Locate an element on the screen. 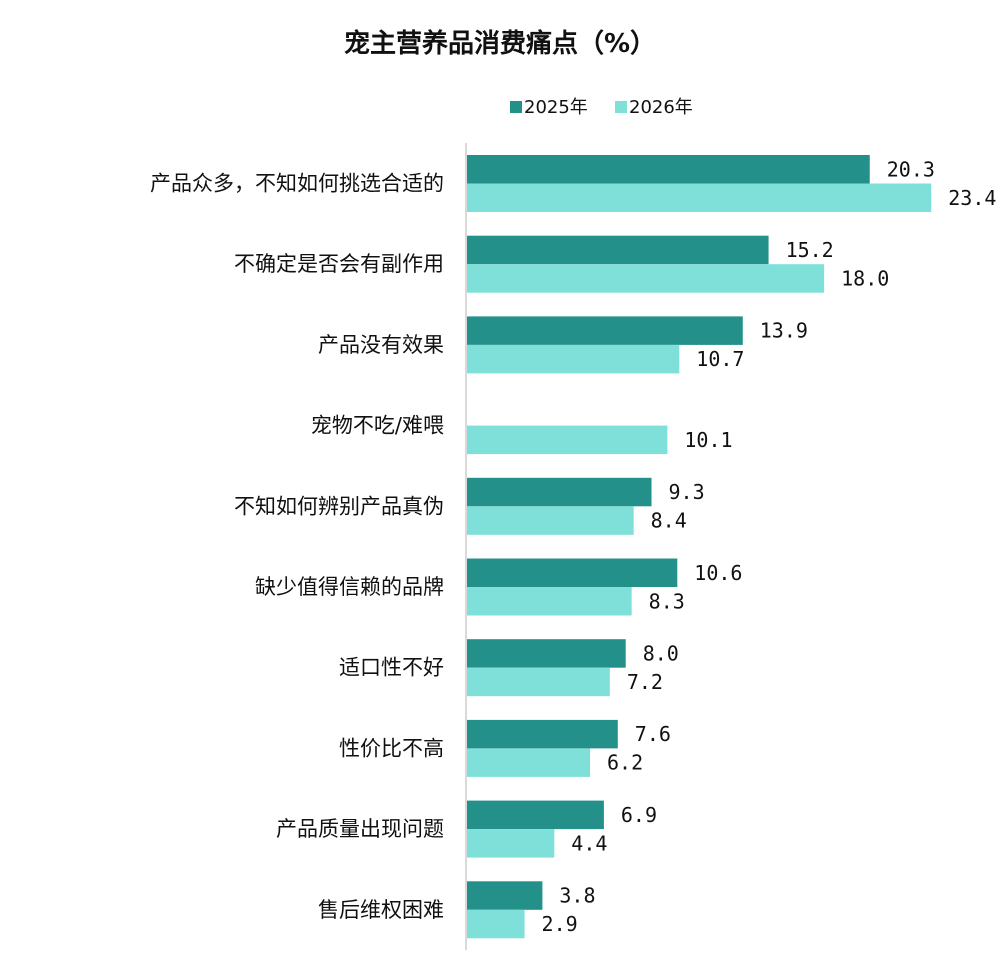  chart-legend: 2025年 2026年 is located at coordinates (601, 107).